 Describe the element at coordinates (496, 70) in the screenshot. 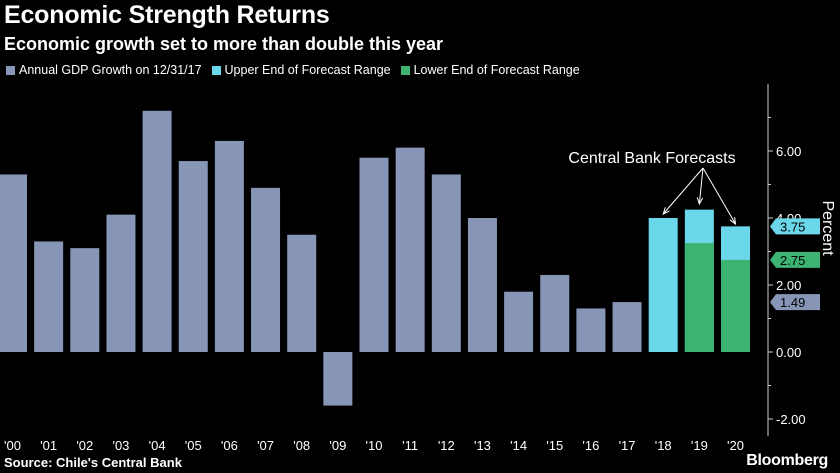

I see `legend-label-lower: Lower End of Forecast Range` at that location.